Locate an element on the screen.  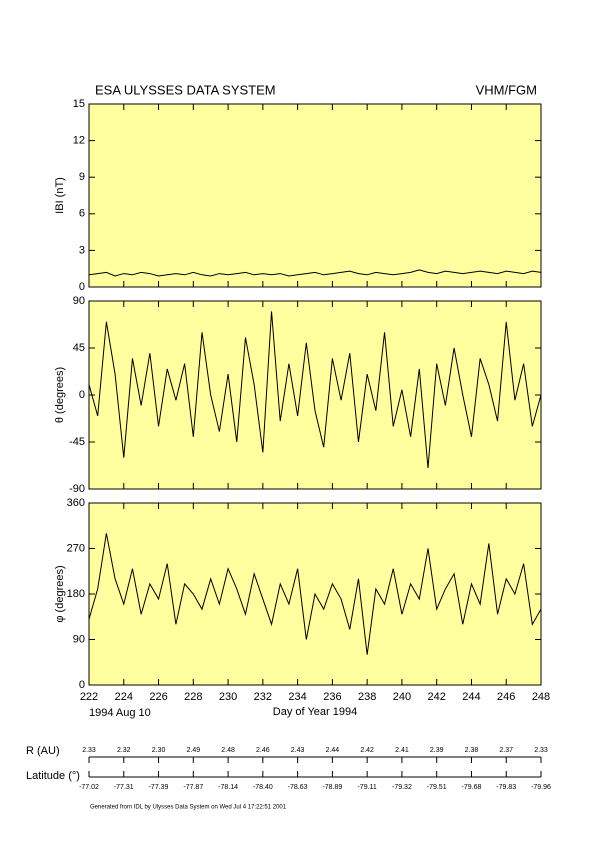
latitude-value: -79.11 is located at coordinates (366, 787).